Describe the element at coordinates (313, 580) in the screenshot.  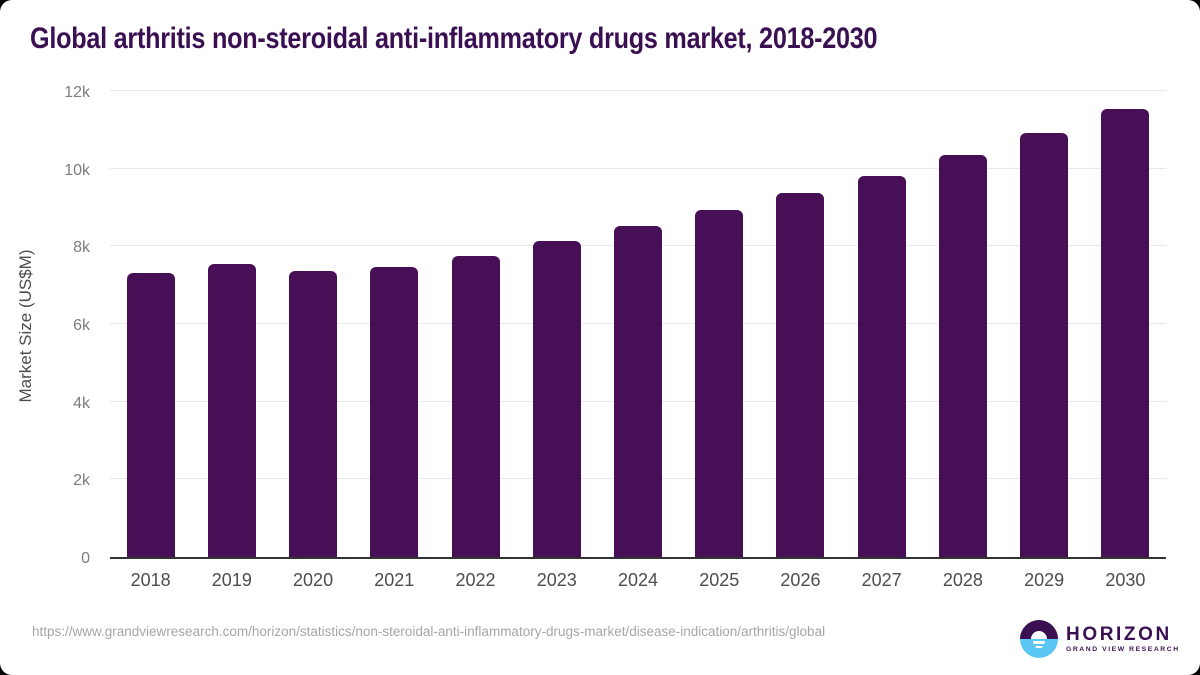
I see `x-tick-label: 2020` at that location.